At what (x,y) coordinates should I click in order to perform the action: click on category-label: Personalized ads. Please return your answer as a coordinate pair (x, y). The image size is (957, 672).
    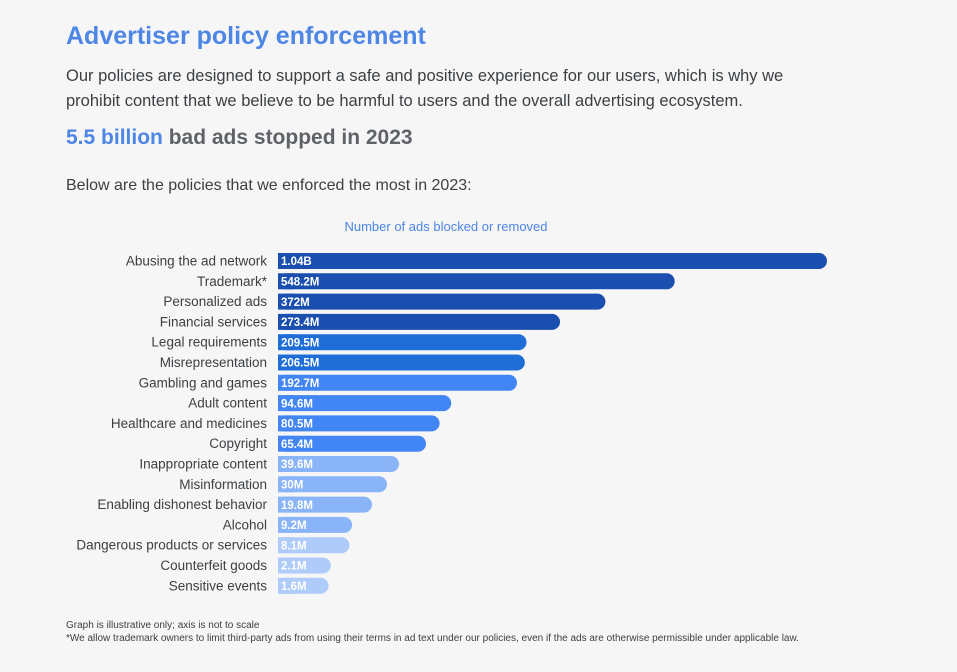
    Looking at the image, I should click on (215, 301).